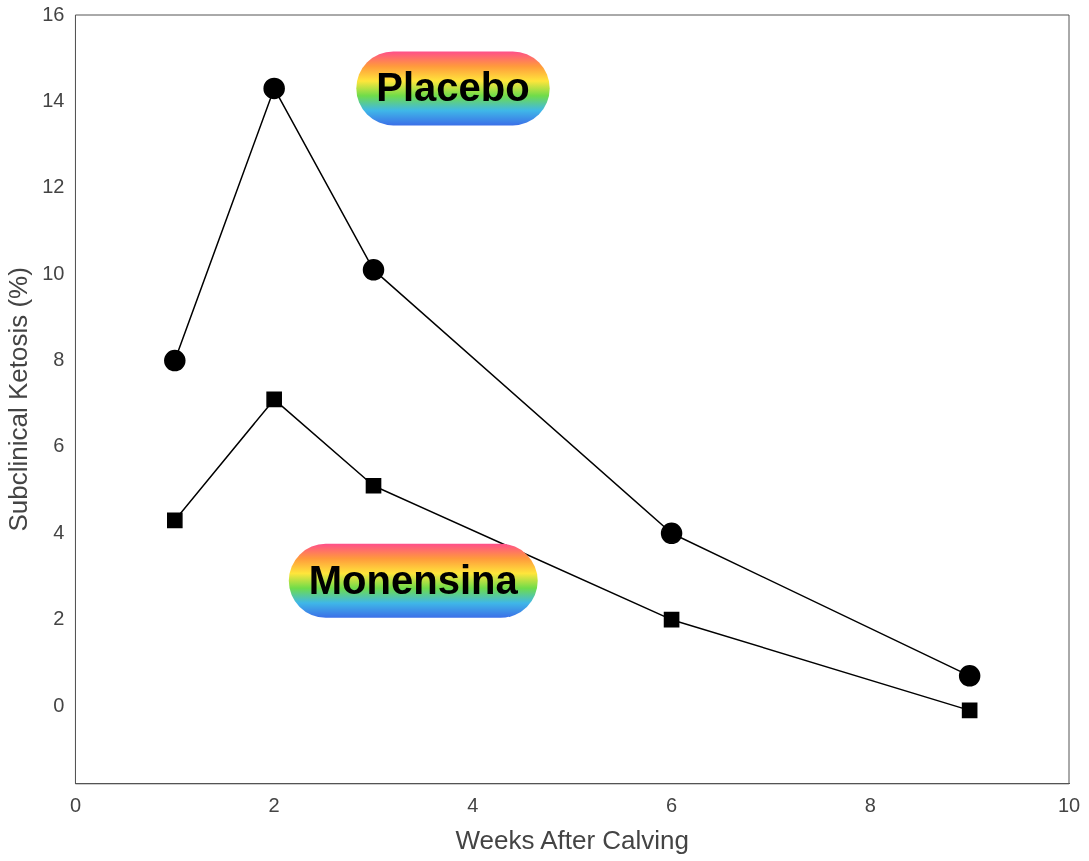  I want to click on series-label: Monensina, so click(413, 579).